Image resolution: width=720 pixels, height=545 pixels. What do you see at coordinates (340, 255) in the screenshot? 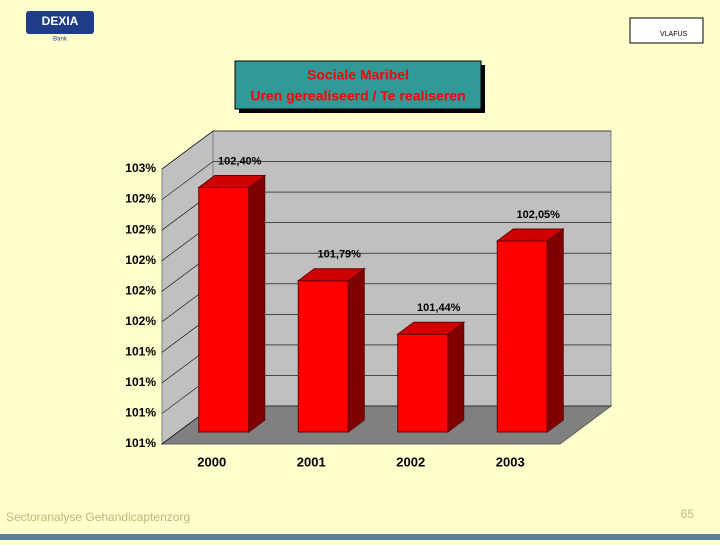
I see `value-label: 101,79%` at bounding box center [340, 255].